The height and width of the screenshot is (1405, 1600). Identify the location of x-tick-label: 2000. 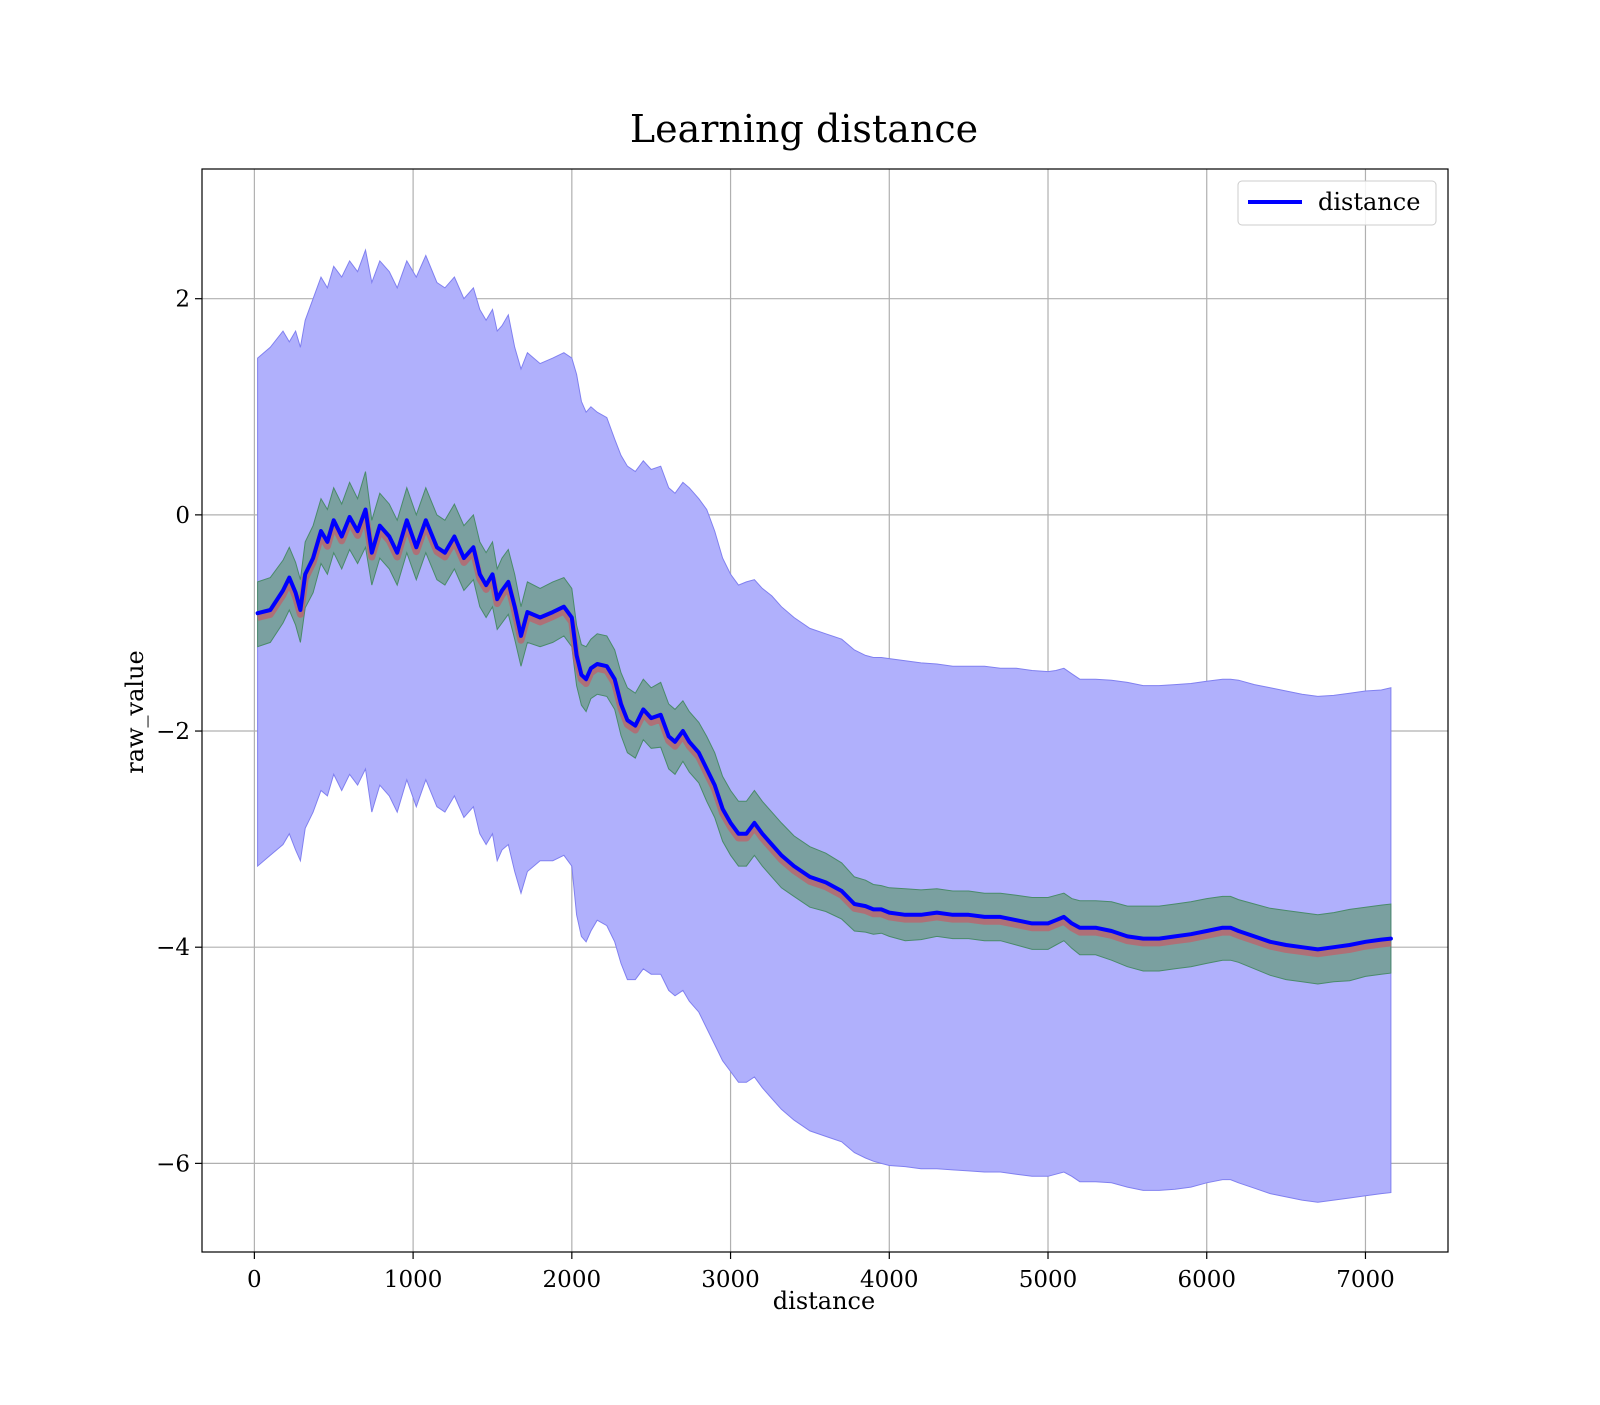
(572, 1280).